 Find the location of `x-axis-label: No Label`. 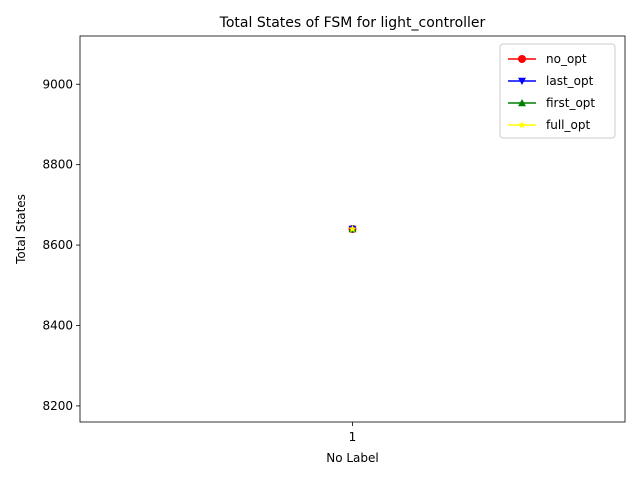

x-axis-label: No Label is located at coordinates (352, 458).